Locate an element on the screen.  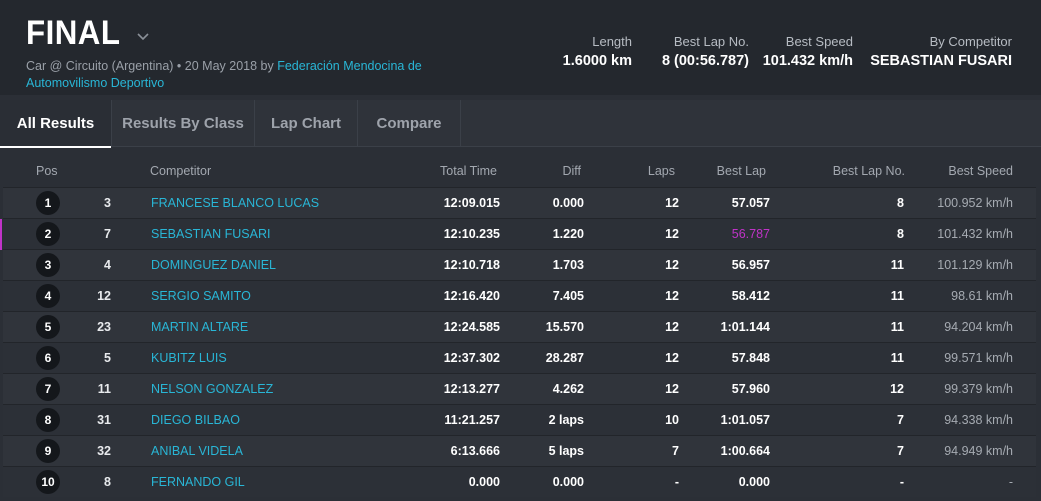
diff: 2 laps is located at coordinates (566, 420).